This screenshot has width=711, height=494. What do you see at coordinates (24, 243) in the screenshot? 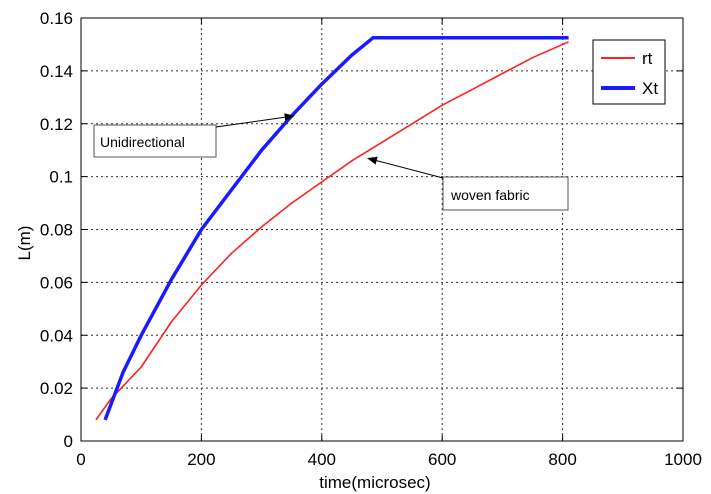
I see `y-axis-label: L(m)` at bounding box center [24, 243].